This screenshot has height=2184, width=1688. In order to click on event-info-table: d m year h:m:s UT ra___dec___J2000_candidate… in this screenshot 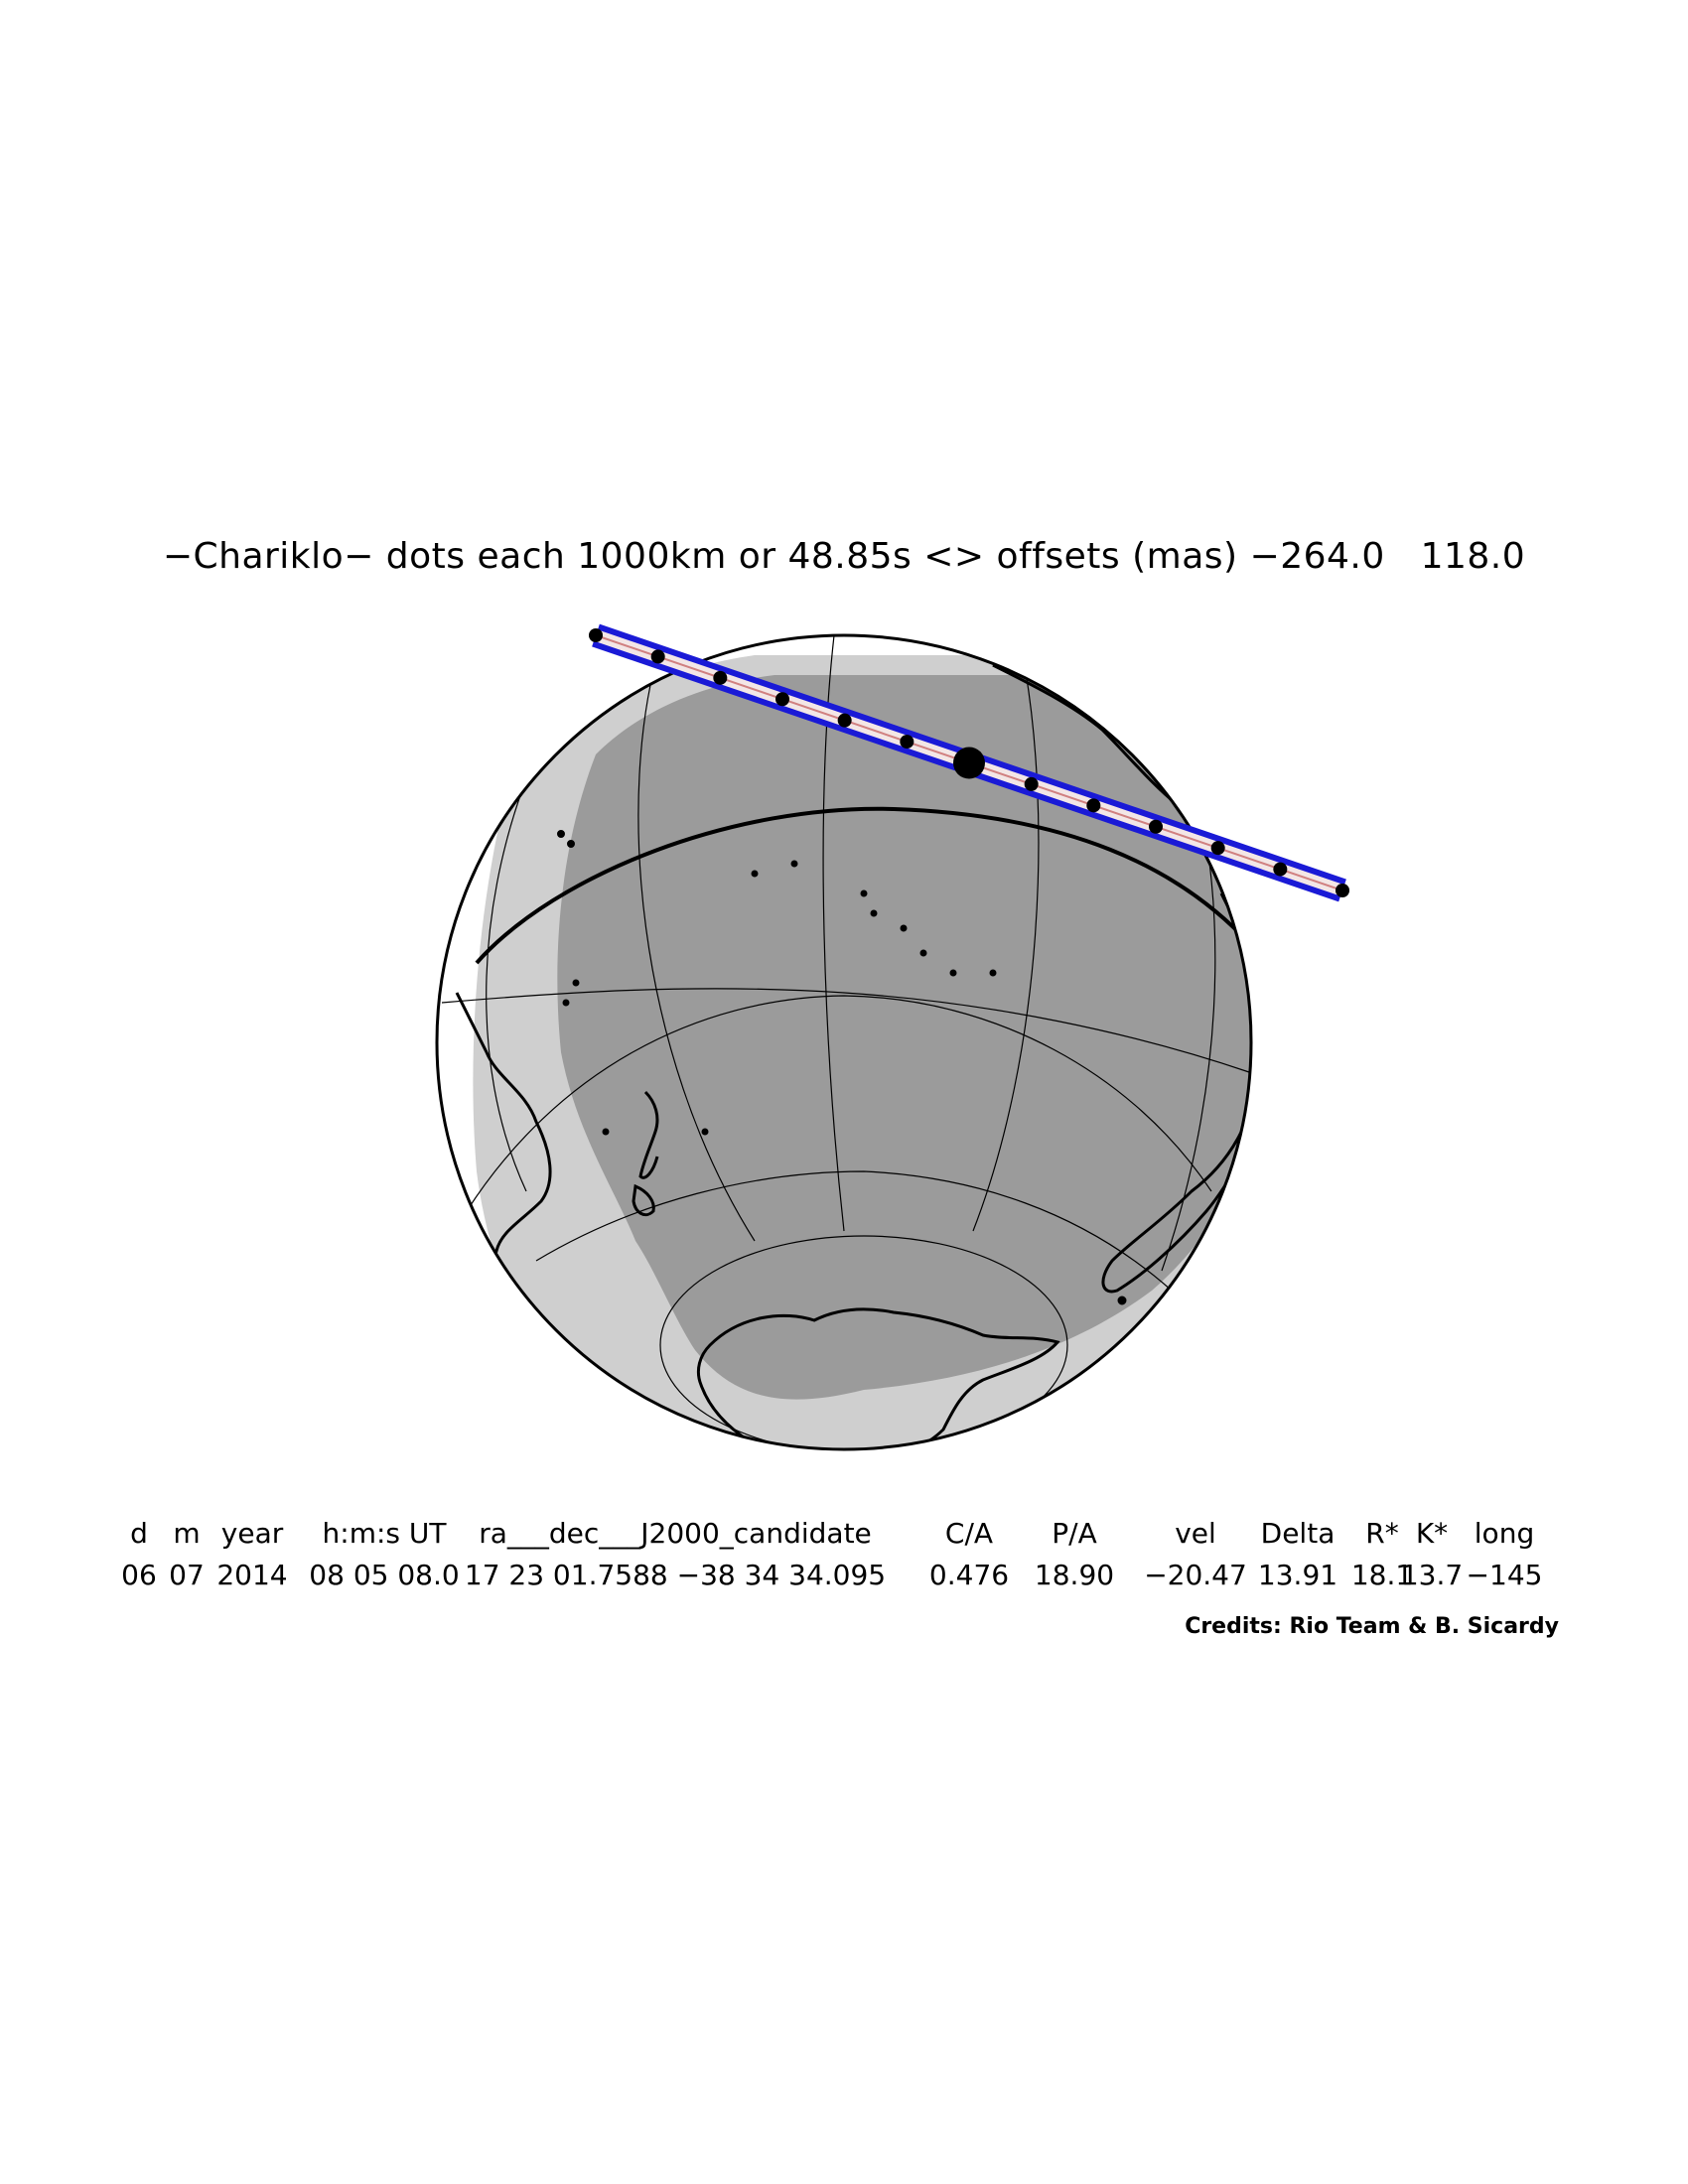, I will do `click(844, 1561)`.